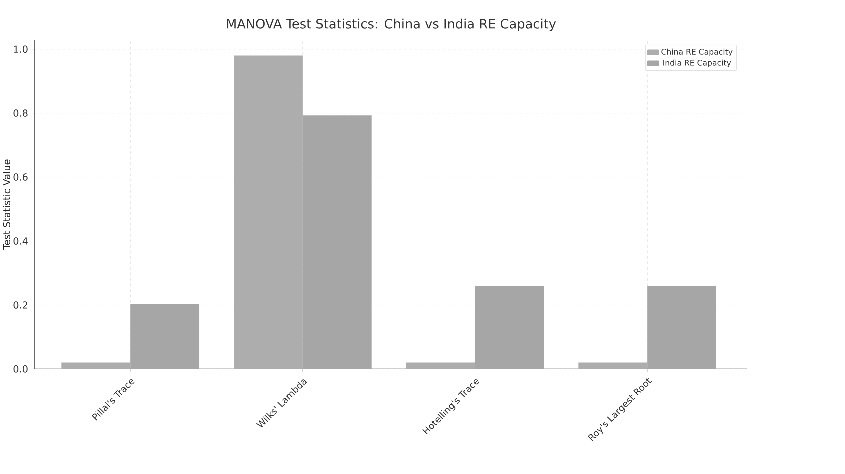  What do you see at coordinates (21, 241) in the screenshot?
I see `y-tick-label: 0.4` at bounding box center [21, 241].